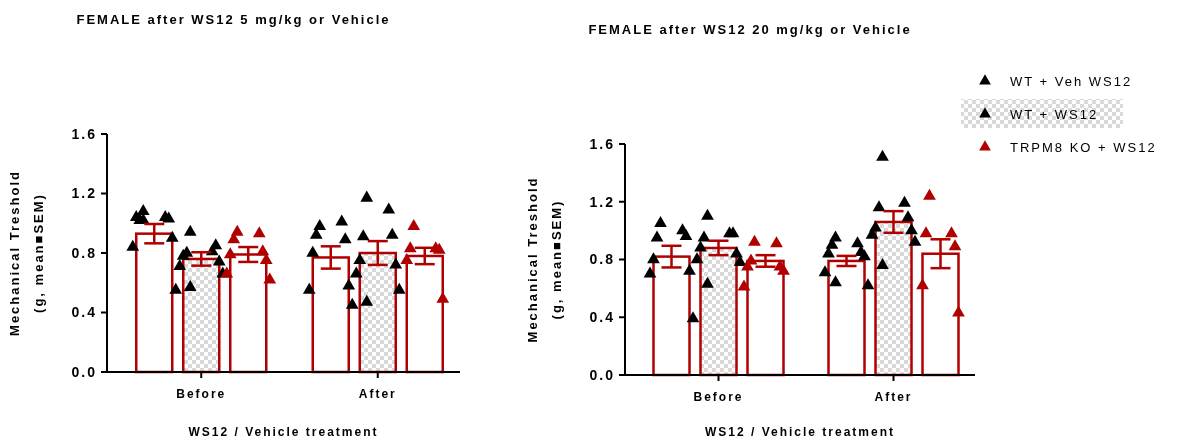  Describe the element at coordinates (1054, 114) in the screenshot. I see `legend-label: WT + WS12` at that location.